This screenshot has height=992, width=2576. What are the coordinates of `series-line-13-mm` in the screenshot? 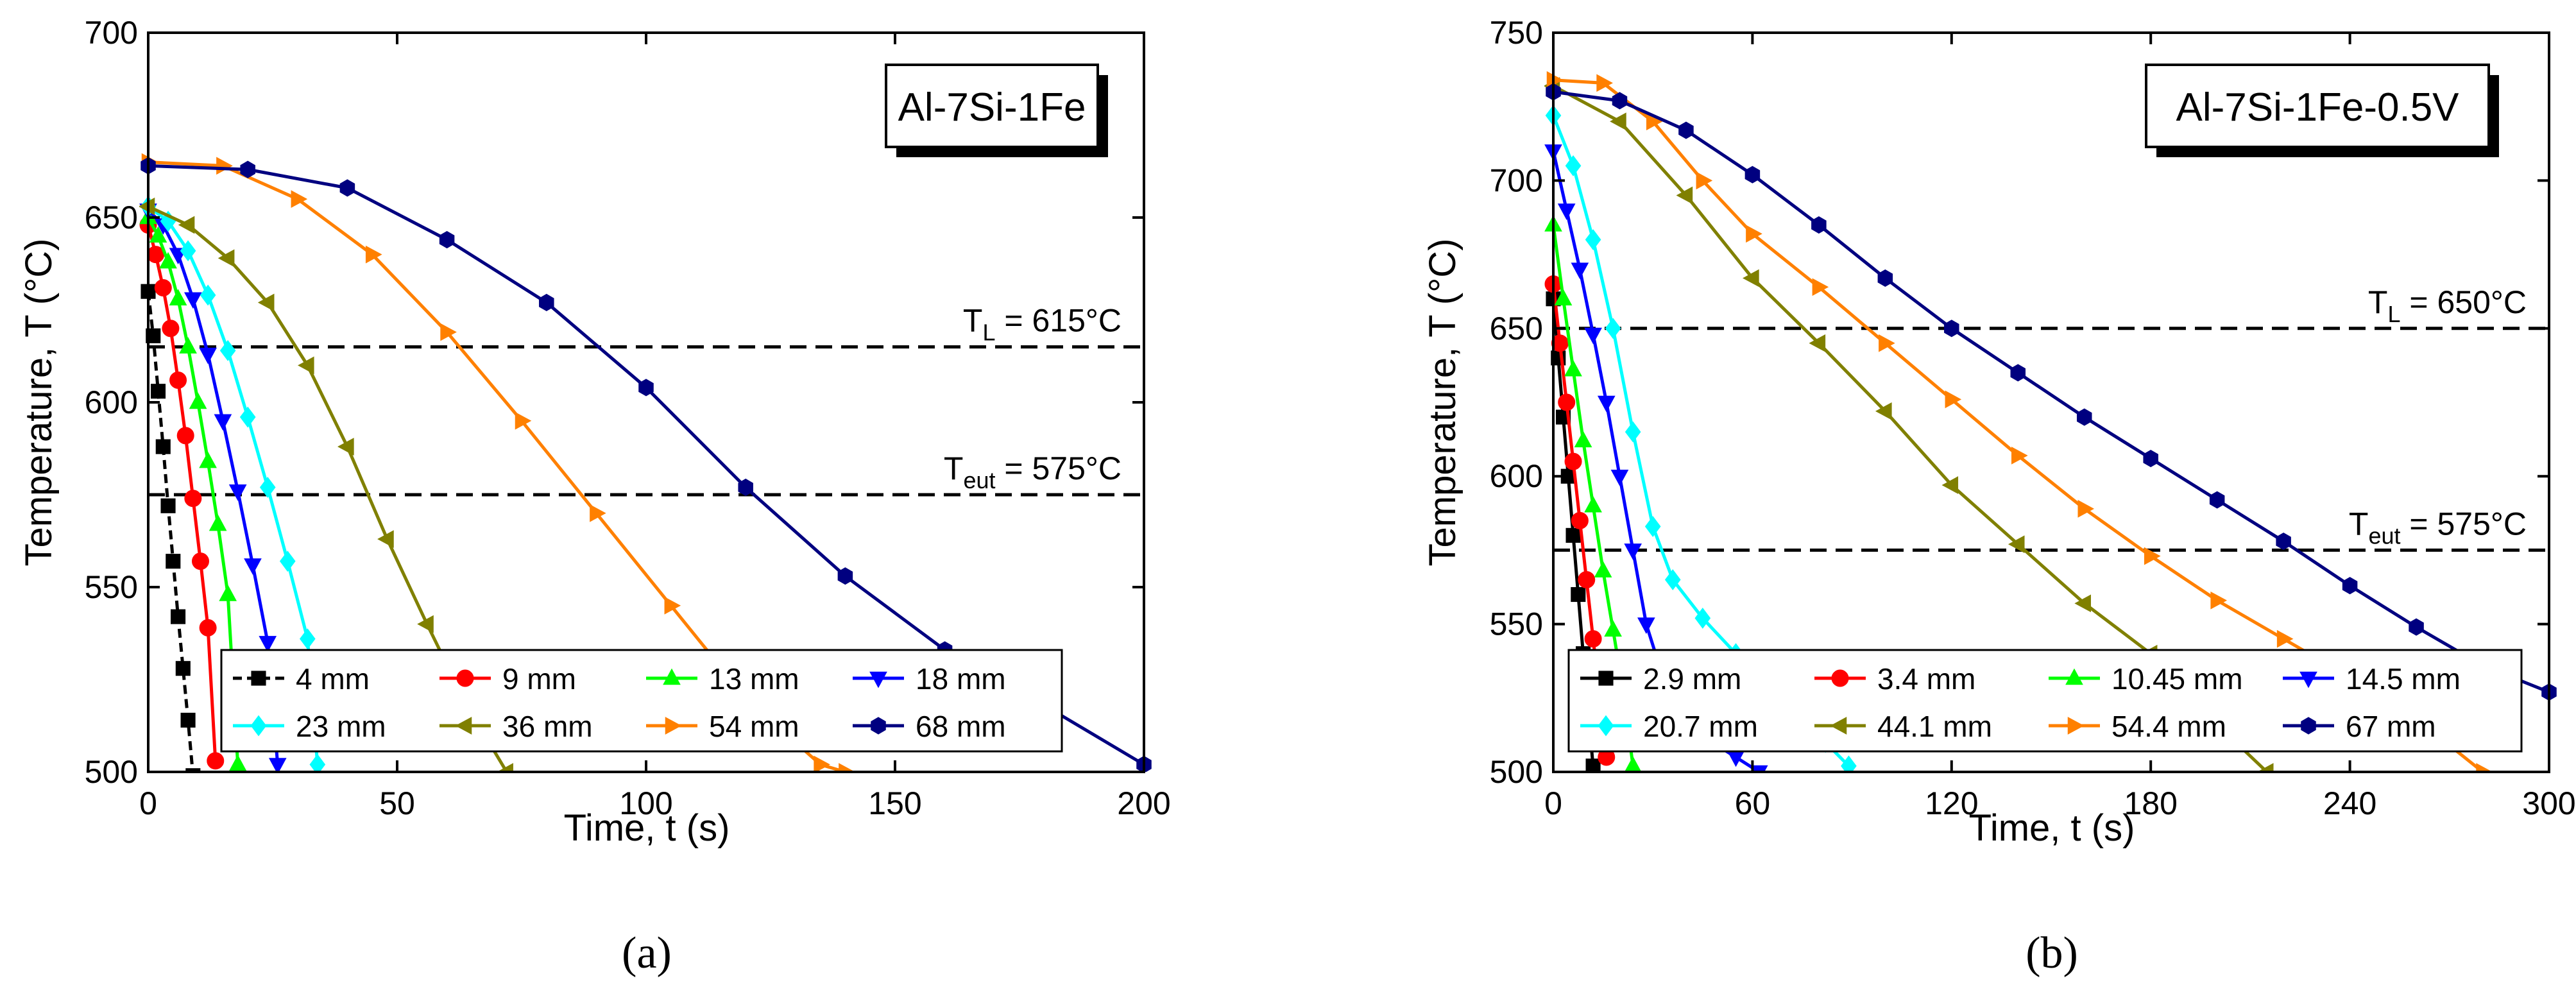 It's located at (193, 490).